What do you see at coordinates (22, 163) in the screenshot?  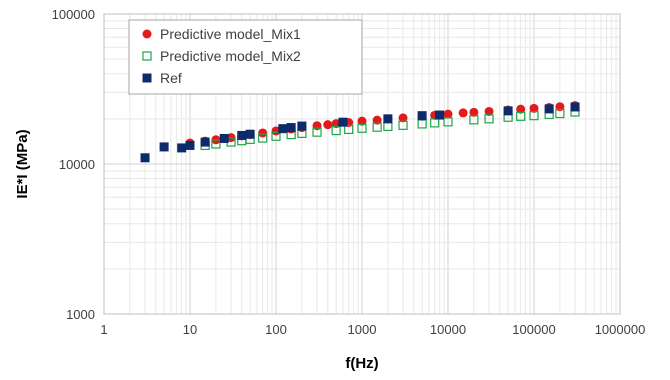 I see `y-axis-label: IE*I (MPa)` at bounding box center [22, 163].